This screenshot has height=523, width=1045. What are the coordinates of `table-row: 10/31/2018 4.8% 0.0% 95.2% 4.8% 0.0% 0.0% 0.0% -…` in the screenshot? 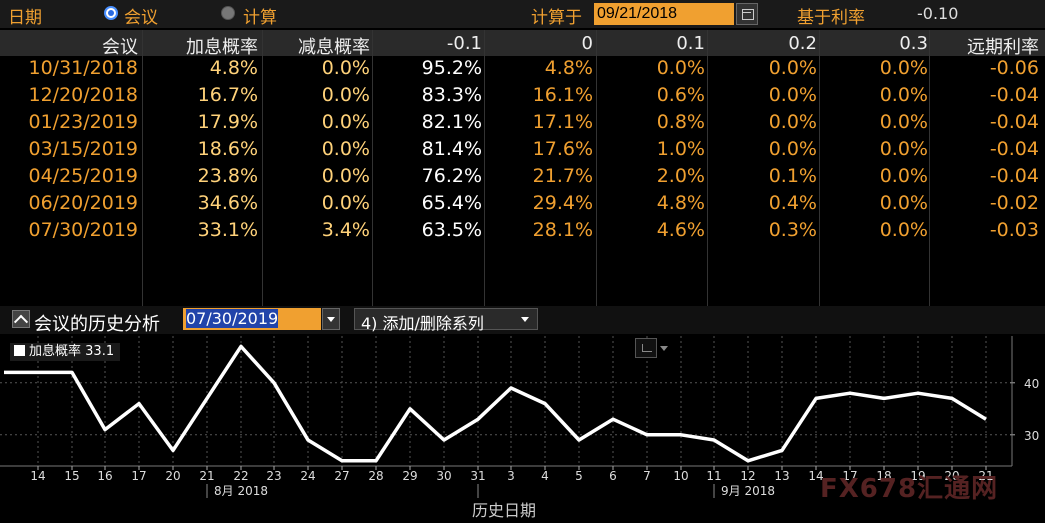 It's located at (522, 70).